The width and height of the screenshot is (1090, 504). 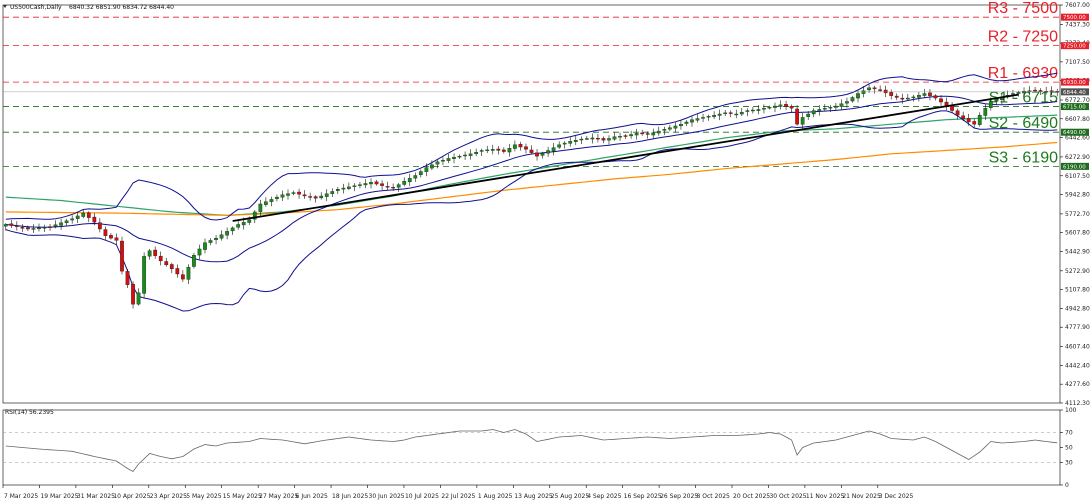 What do you see at coordinates (1077, 271) in the screenshot?
I see `y-tick-label: 5272.90` at bounding box center [1077, 271].